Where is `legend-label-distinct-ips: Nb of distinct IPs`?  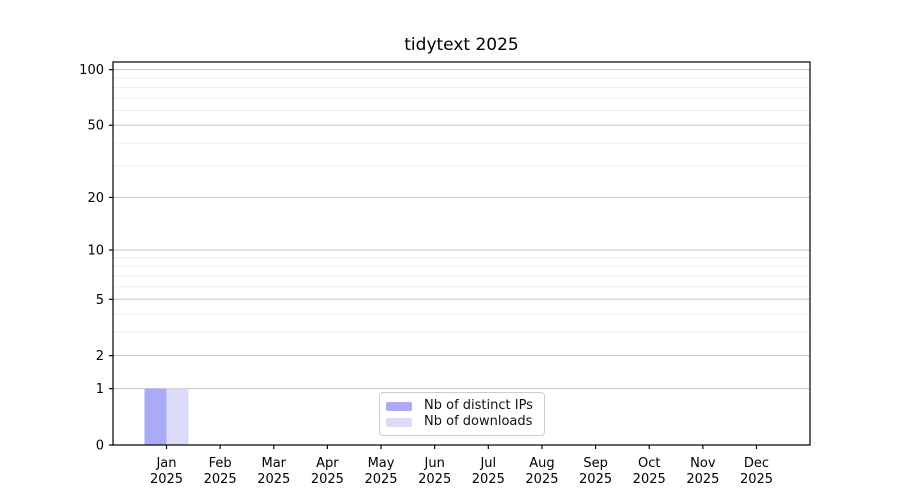 legend-label-distinct-ips: Nb of distinct IPs is located at coordinates (478, 405).